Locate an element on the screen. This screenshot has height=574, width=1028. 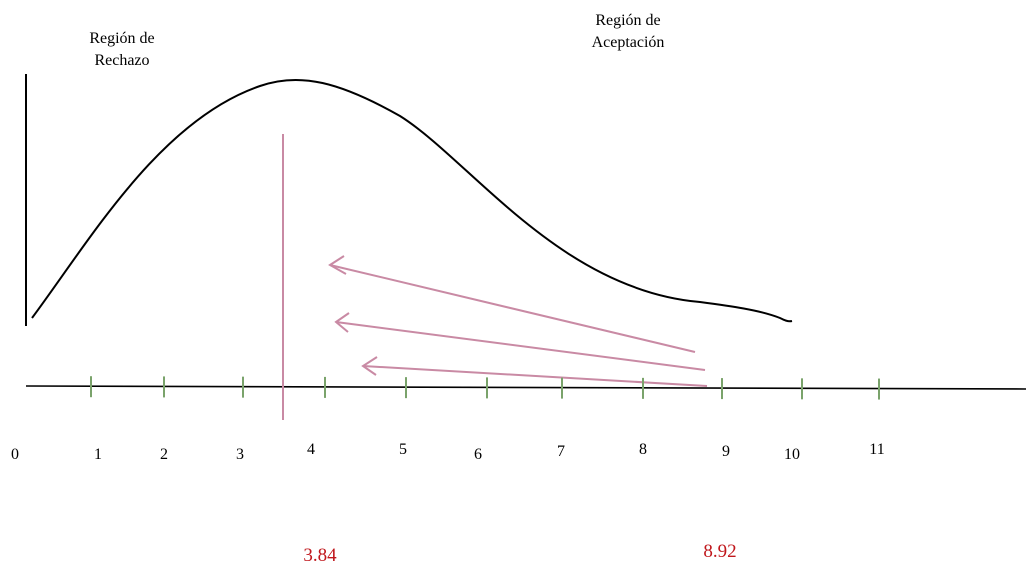
acceptance-label-line2: Aceptación is located at coordinates (628, 42).